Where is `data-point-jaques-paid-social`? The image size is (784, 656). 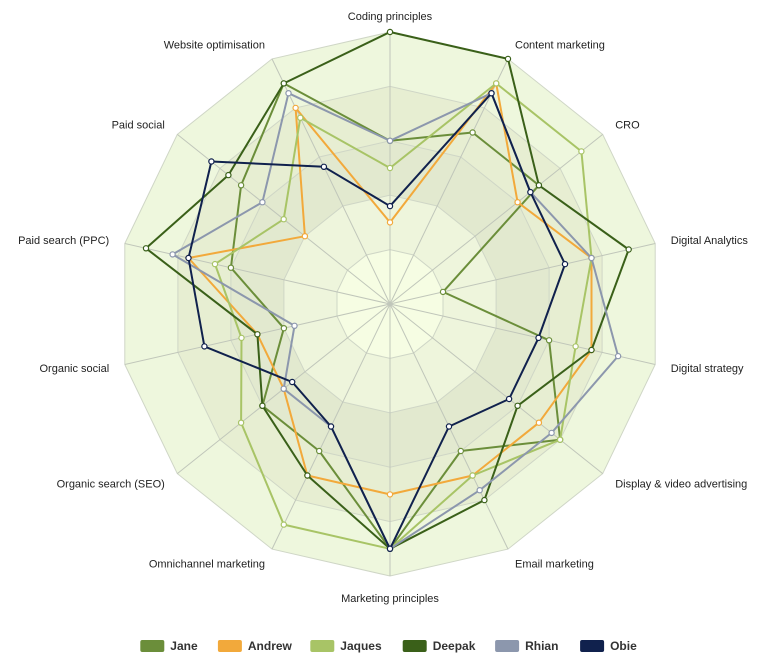
data-point-jaques-paid-social is located at coordinates (283, 219).